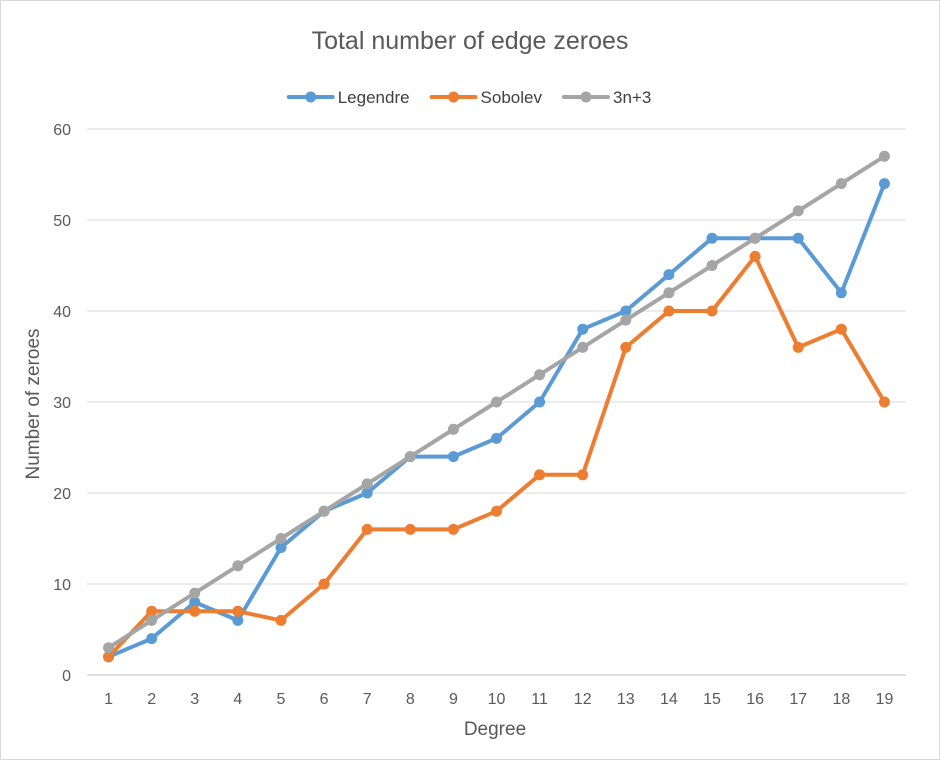  I want to click on legend-item: Legendre, so click(348, 97).